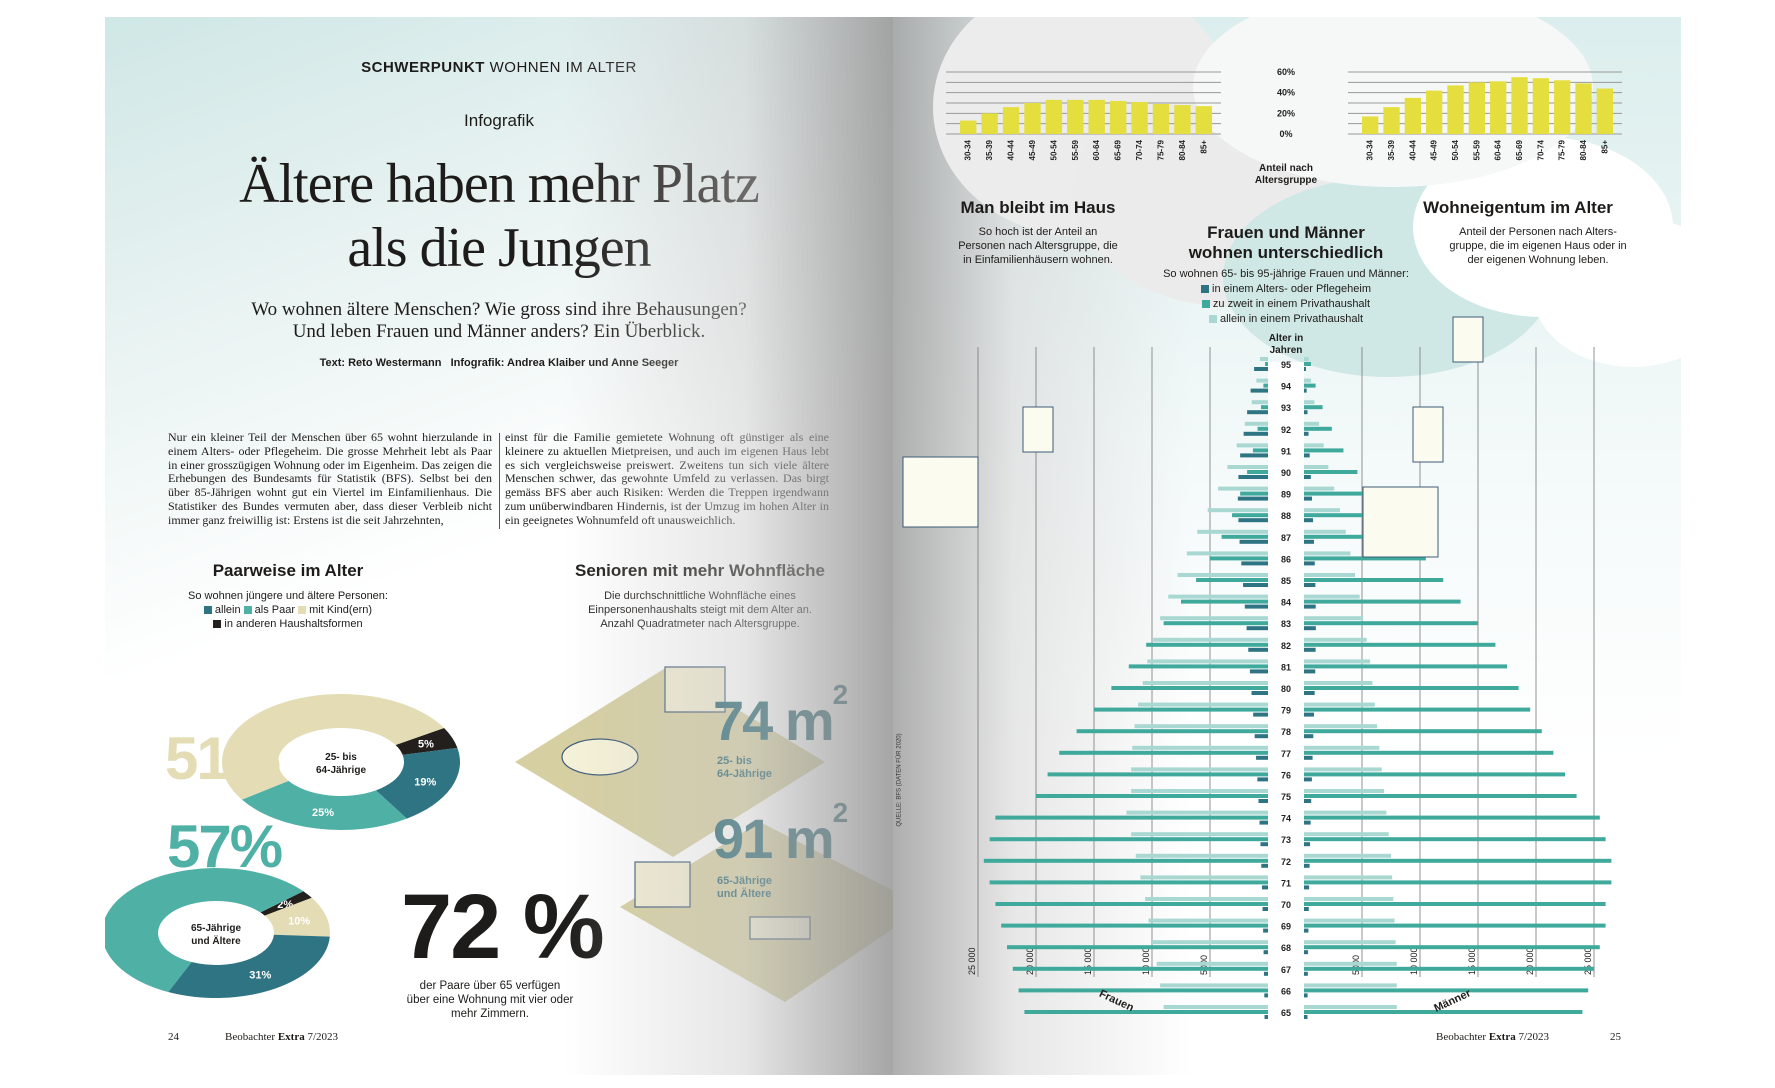  What do you see at coordinates (670, 762) in the screenshot?
I see `floor-young-illustration` at bounding box center [670, 762].